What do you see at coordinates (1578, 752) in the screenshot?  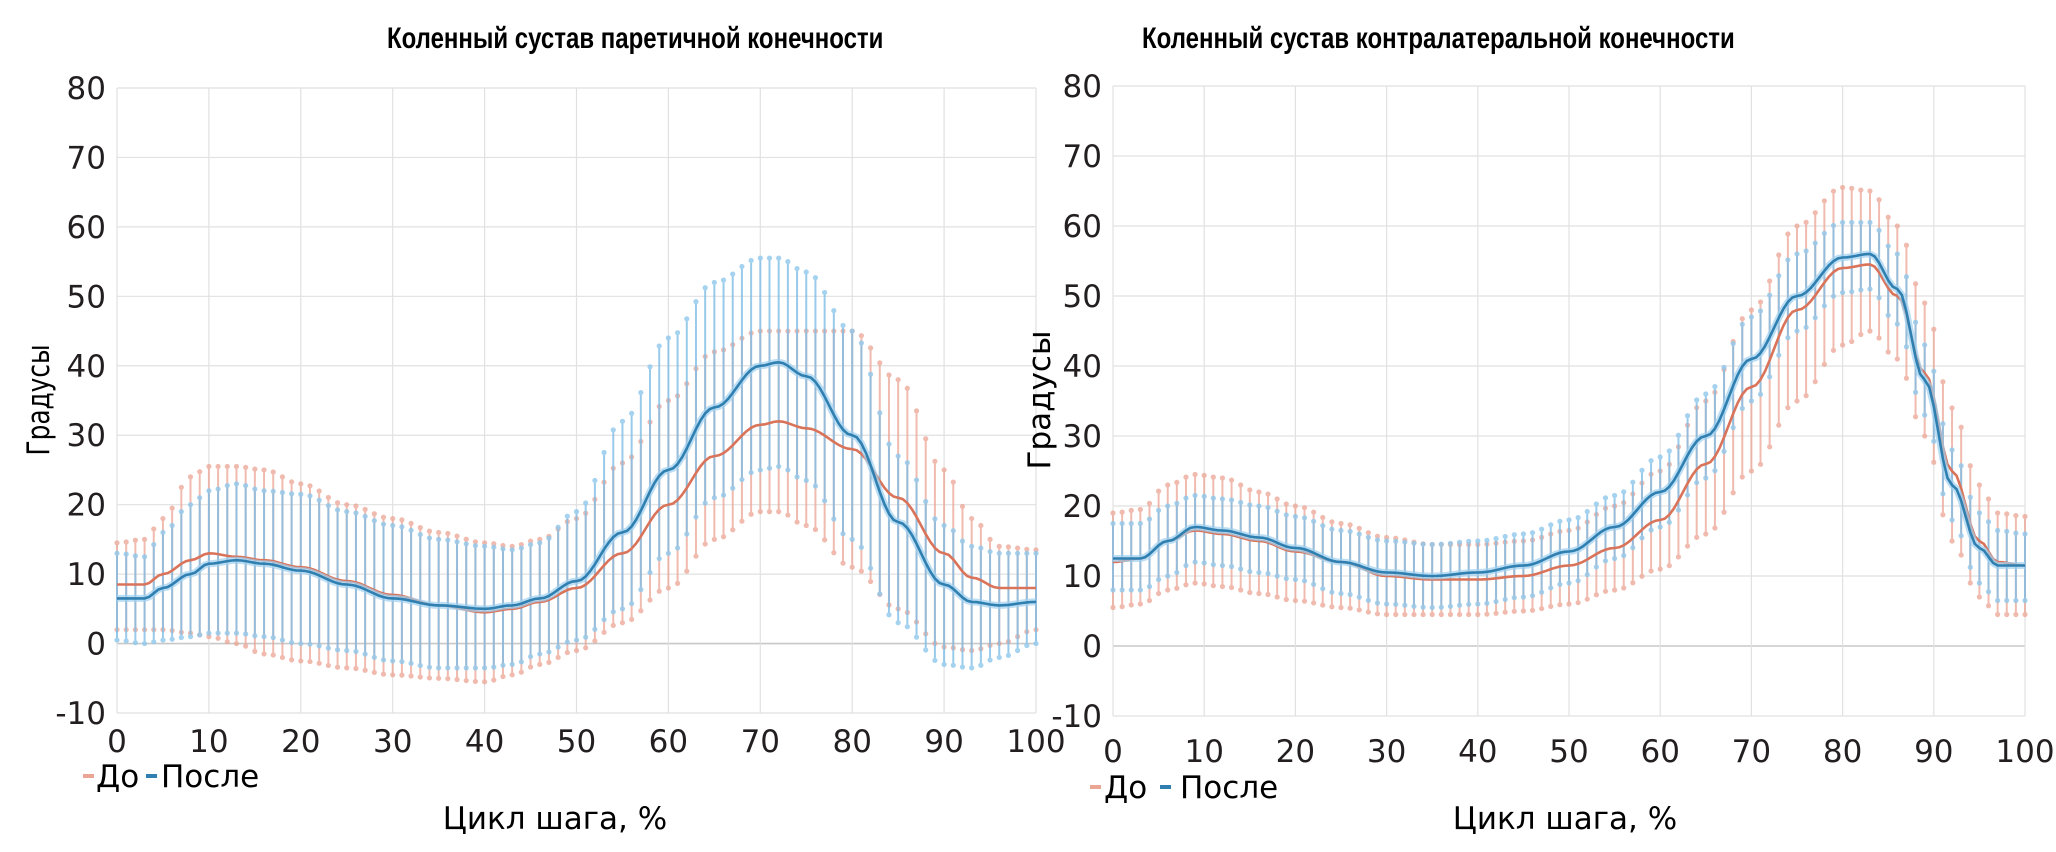 I see `x-tick-labels: 0 10 20 30 40 50 60 70 80 90 100` at bounding box center [1578, 752].